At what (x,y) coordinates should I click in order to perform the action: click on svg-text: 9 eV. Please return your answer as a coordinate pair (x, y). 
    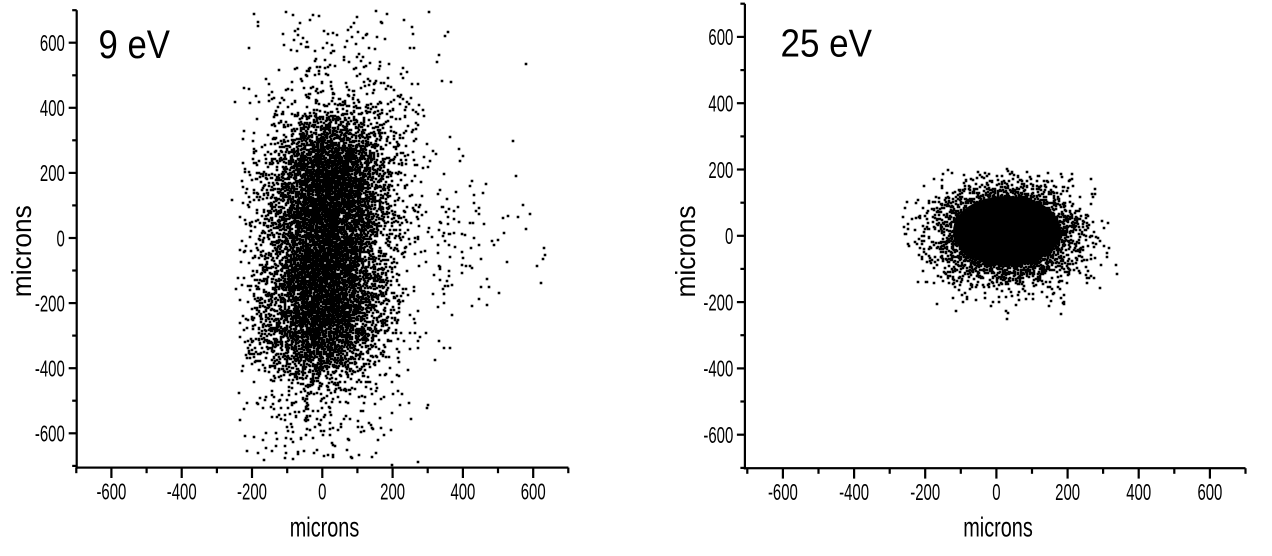
    Looking at the image, I should click on (135, 45).